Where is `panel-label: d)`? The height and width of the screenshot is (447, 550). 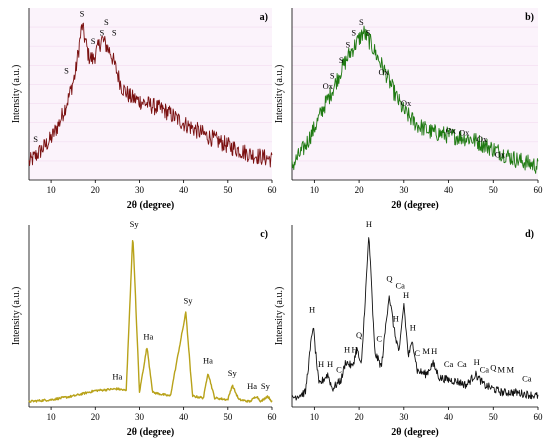 panel-label: d) is located at coordinates (529, 234).